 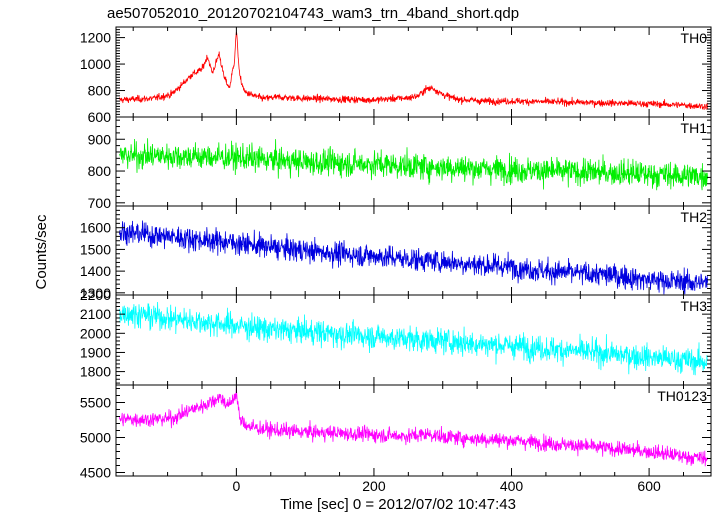 I want to click on panel-frame, so click(x=413, y=72).